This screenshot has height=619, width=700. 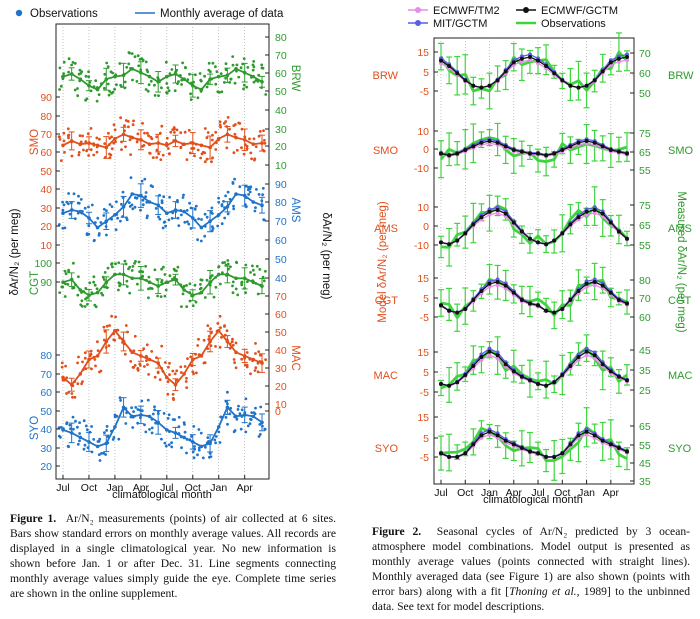 What do you see at coordinates (681, 261) in the screenshot?
I see `figure-2-y-label-right: Measured δAr/N₂ (per meg)` at bounding box center [681, 261].